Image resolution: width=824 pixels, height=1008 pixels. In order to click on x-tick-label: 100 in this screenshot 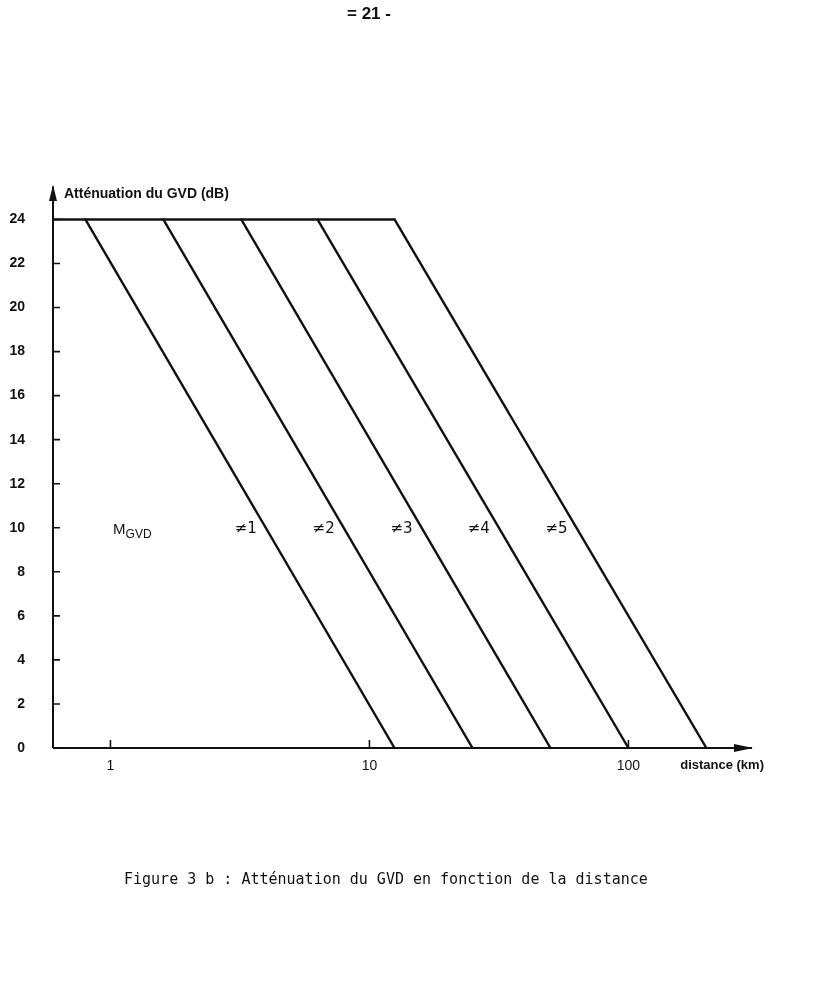, I will do `click(628, 765)`.